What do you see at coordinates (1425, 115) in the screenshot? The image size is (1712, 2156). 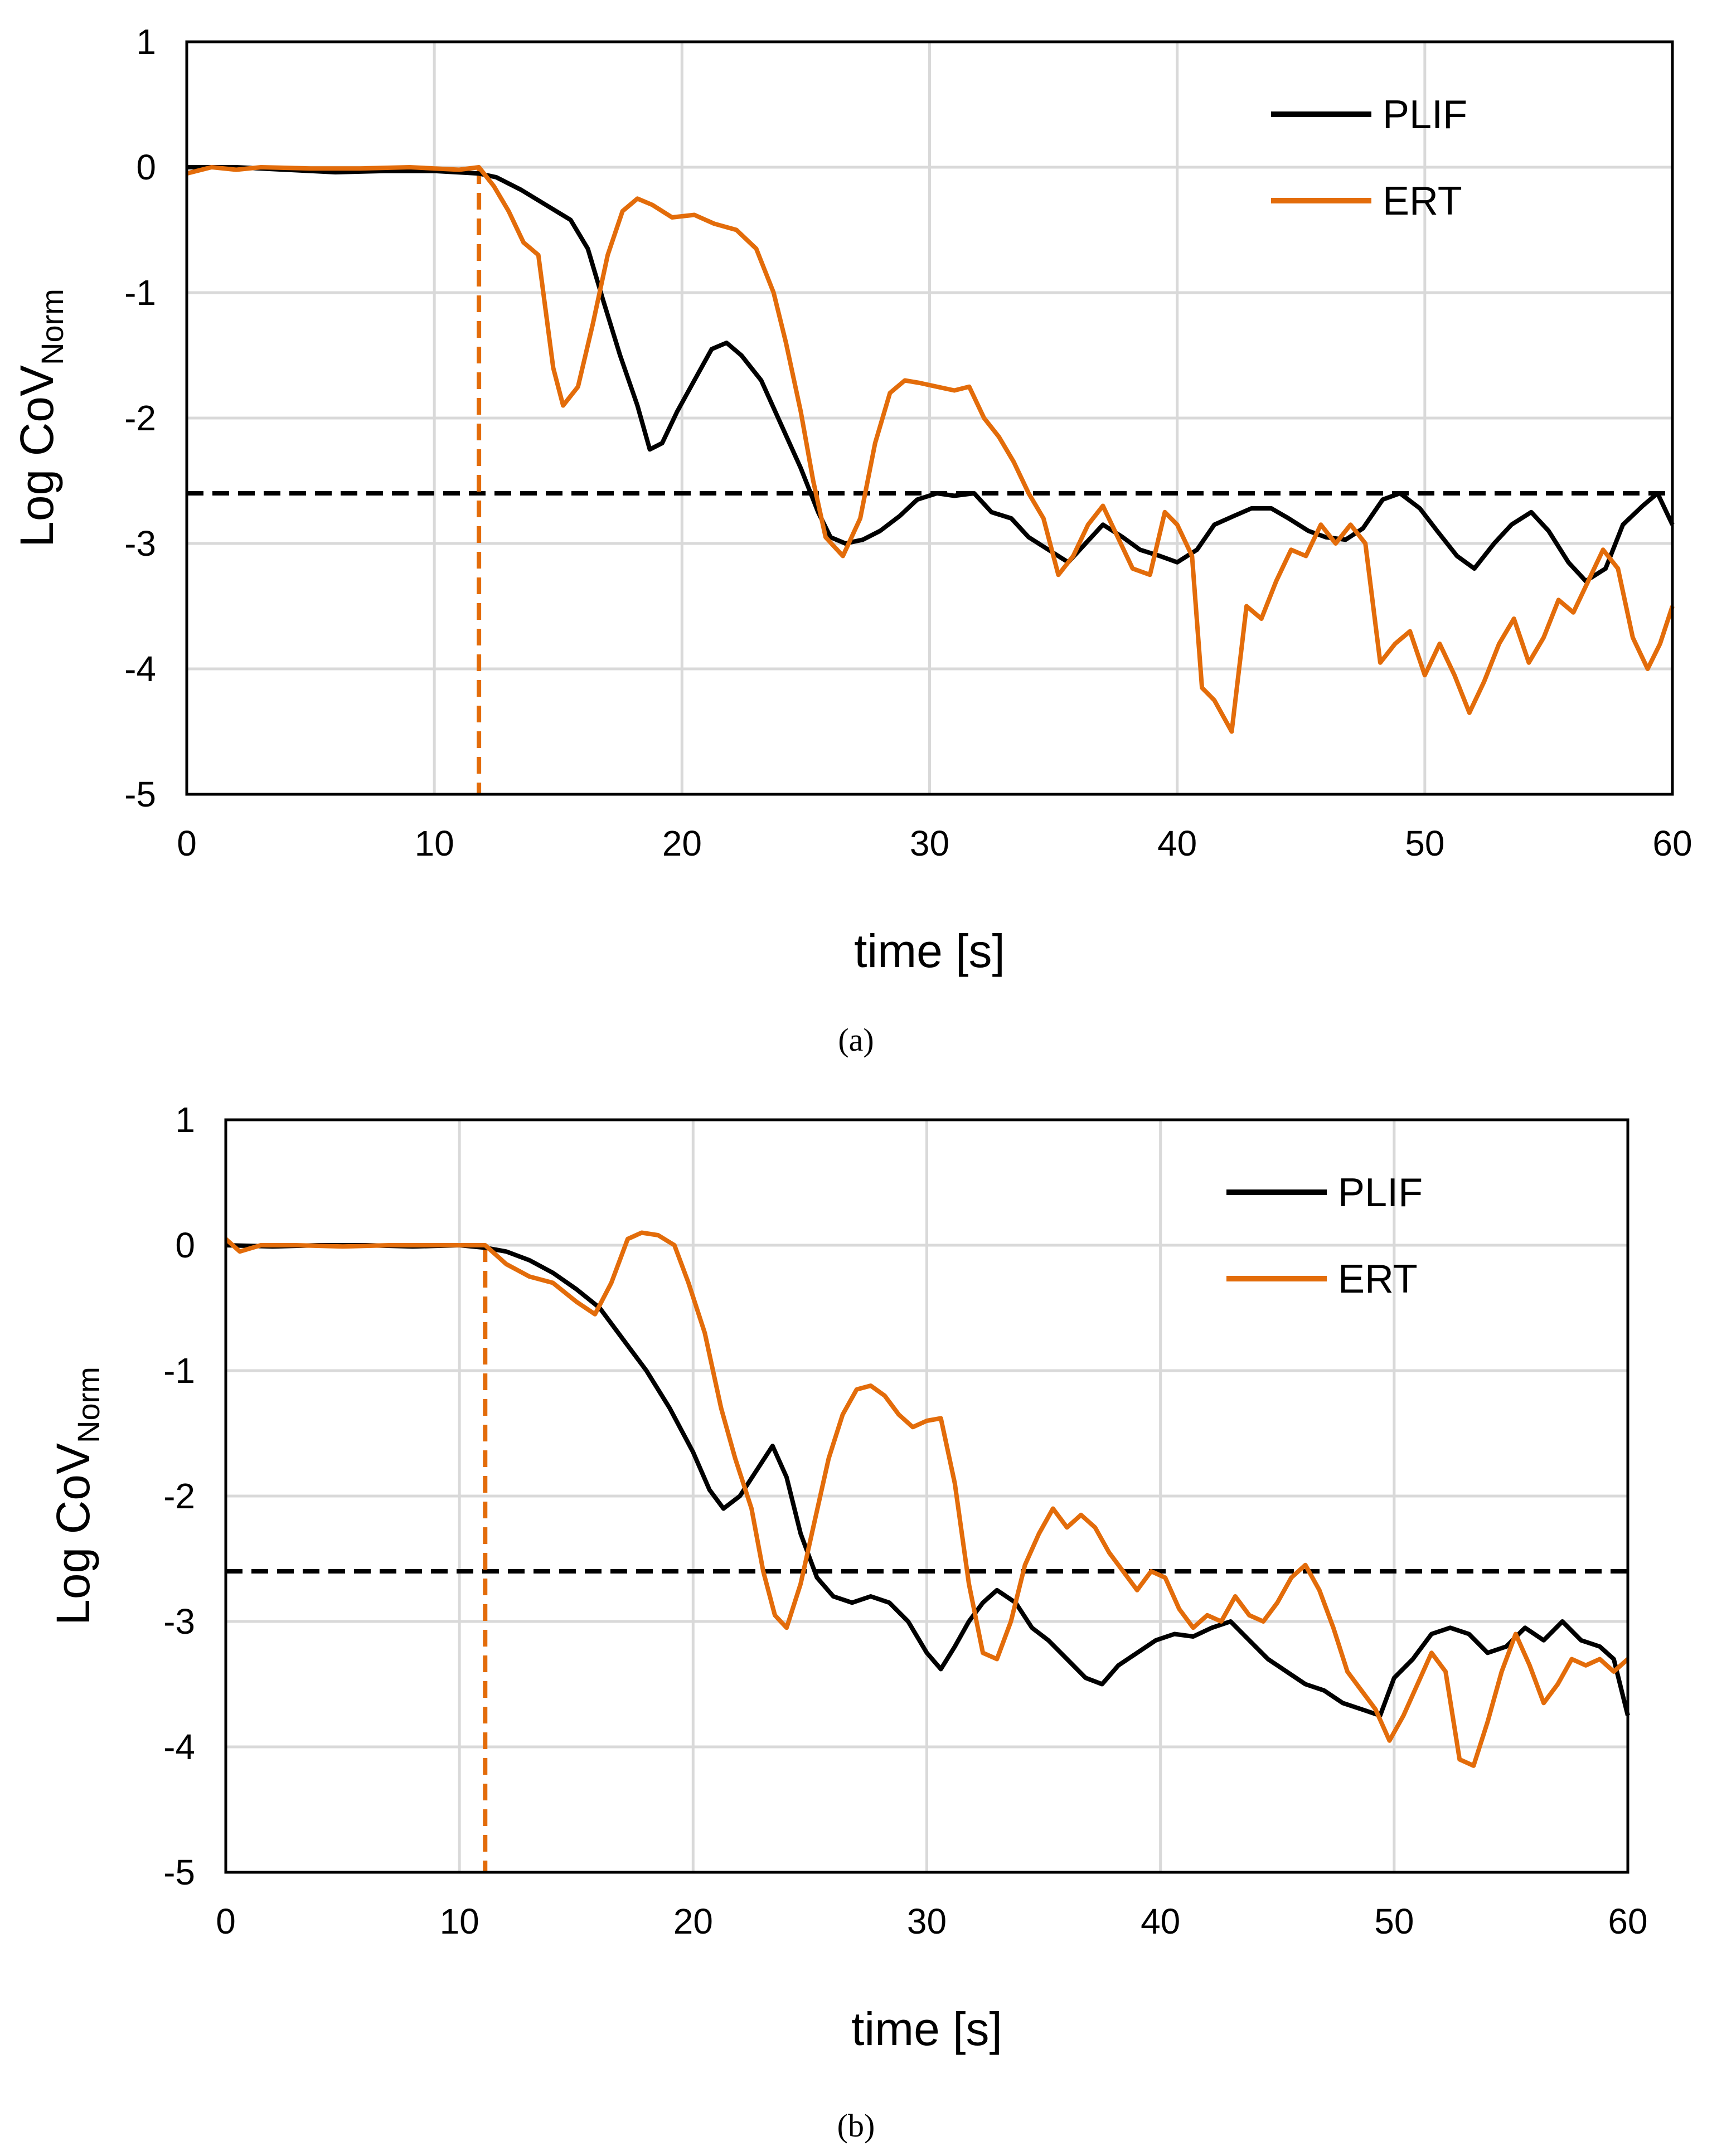 I see `legend-label-plif-a: PLIF` at bounding box center [1425, 115].